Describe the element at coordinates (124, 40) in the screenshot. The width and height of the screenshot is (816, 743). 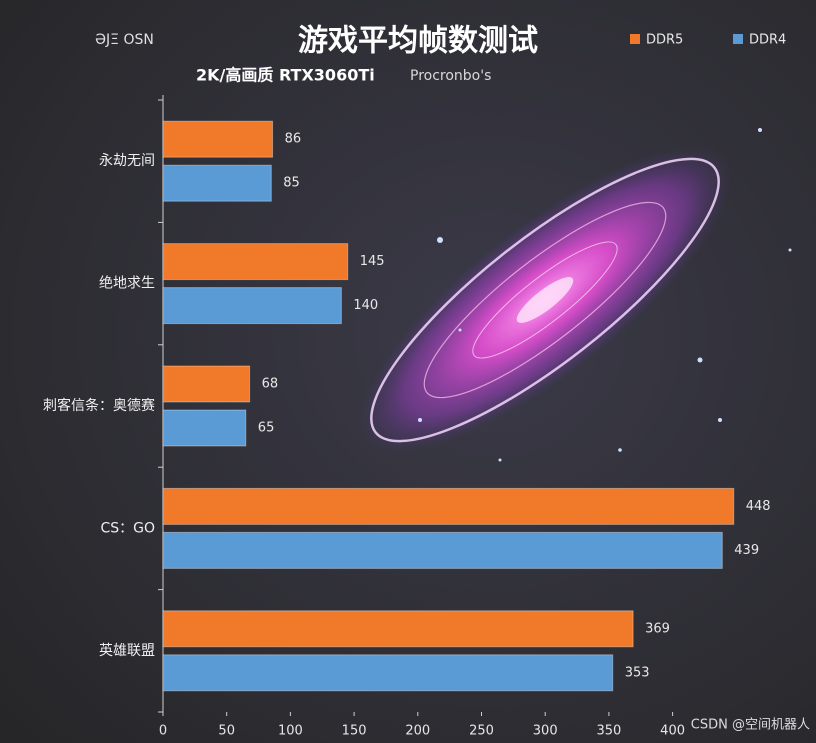
I see `annotation: ƏJΞ OSN` at that location.